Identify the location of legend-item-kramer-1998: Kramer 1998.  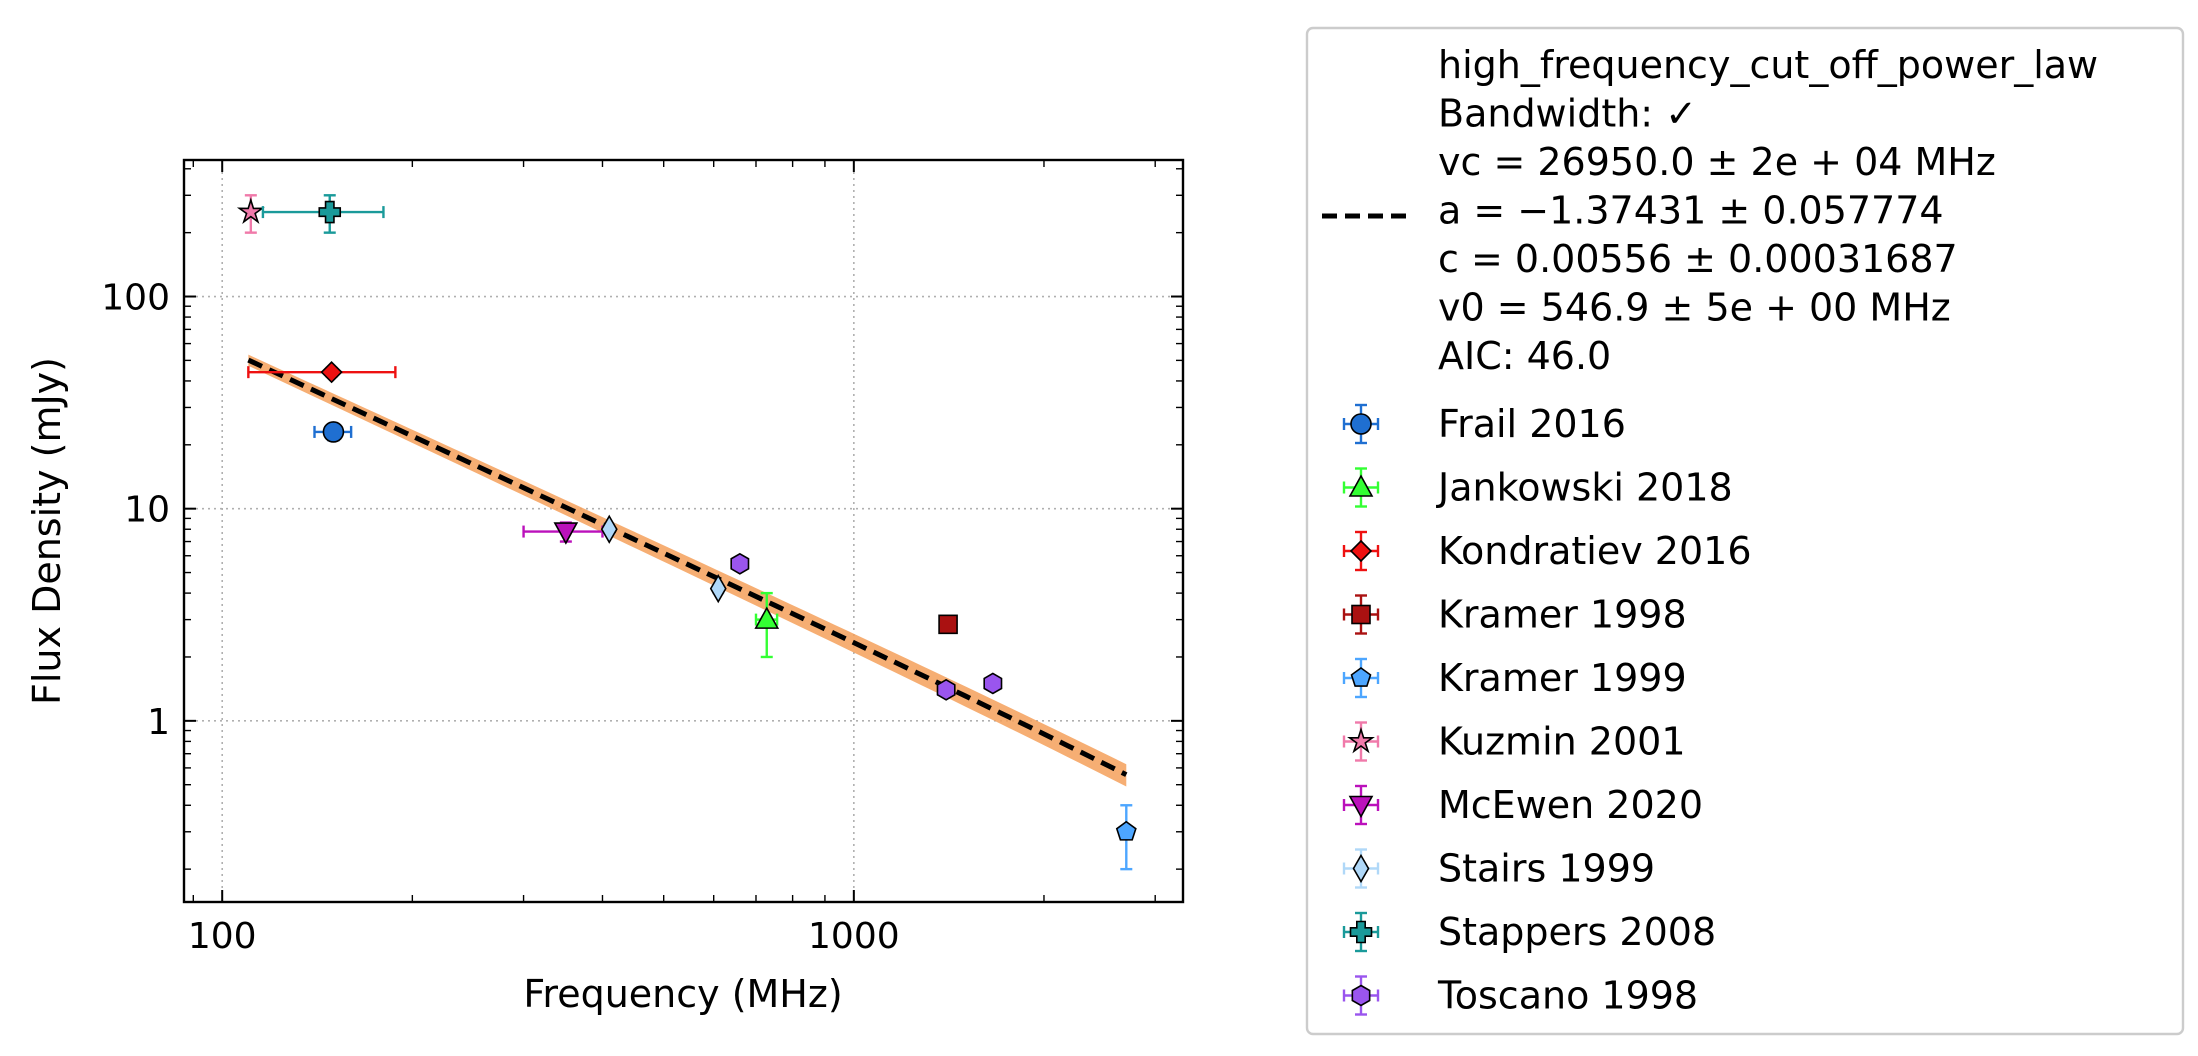
(1514, 615).